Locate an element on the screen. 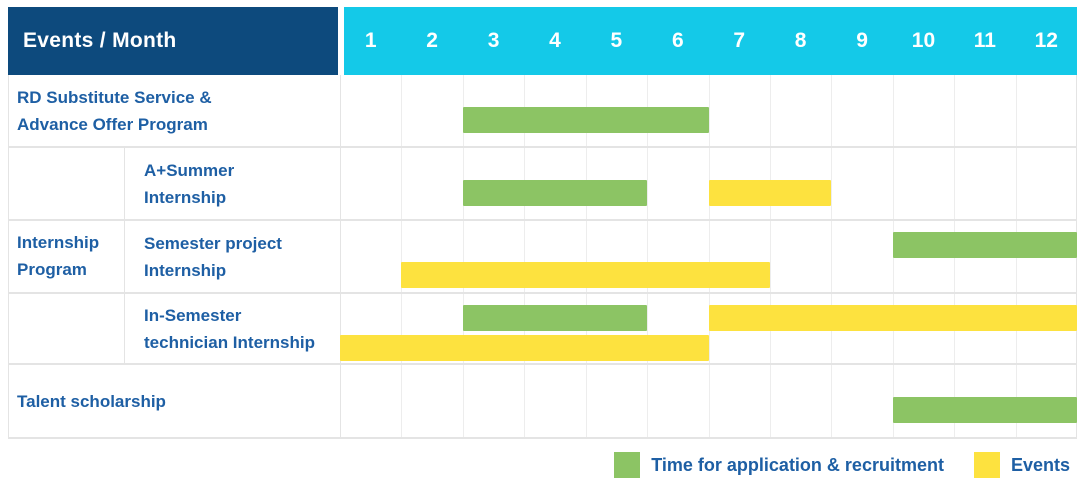 The width and height of the screenshot is (1080, 494). row-group-label-text: Program is located at coordinates (52, 269).